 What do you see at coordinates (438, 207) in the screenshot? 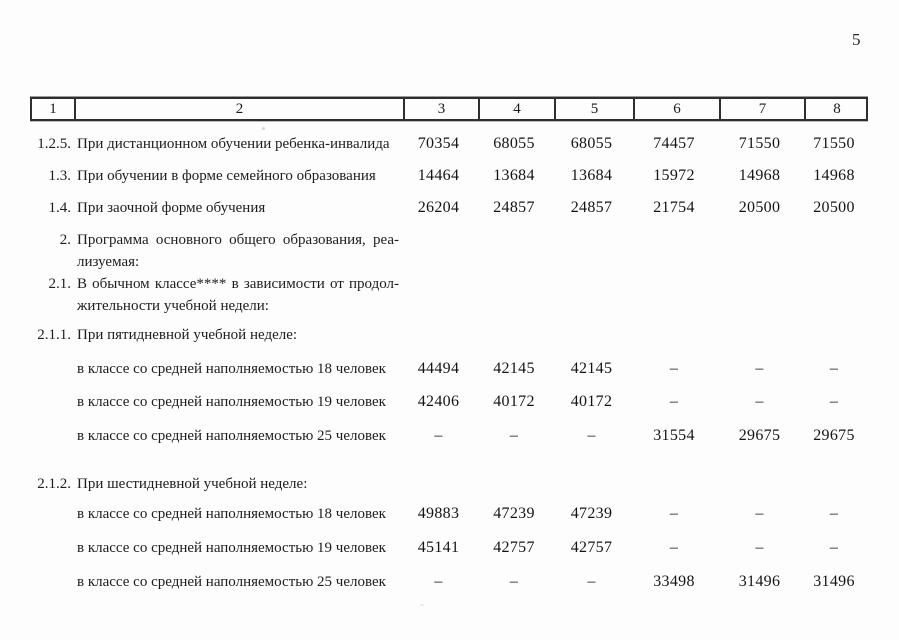
I see `value-cell: 26204` at bounding box center [438, 207].